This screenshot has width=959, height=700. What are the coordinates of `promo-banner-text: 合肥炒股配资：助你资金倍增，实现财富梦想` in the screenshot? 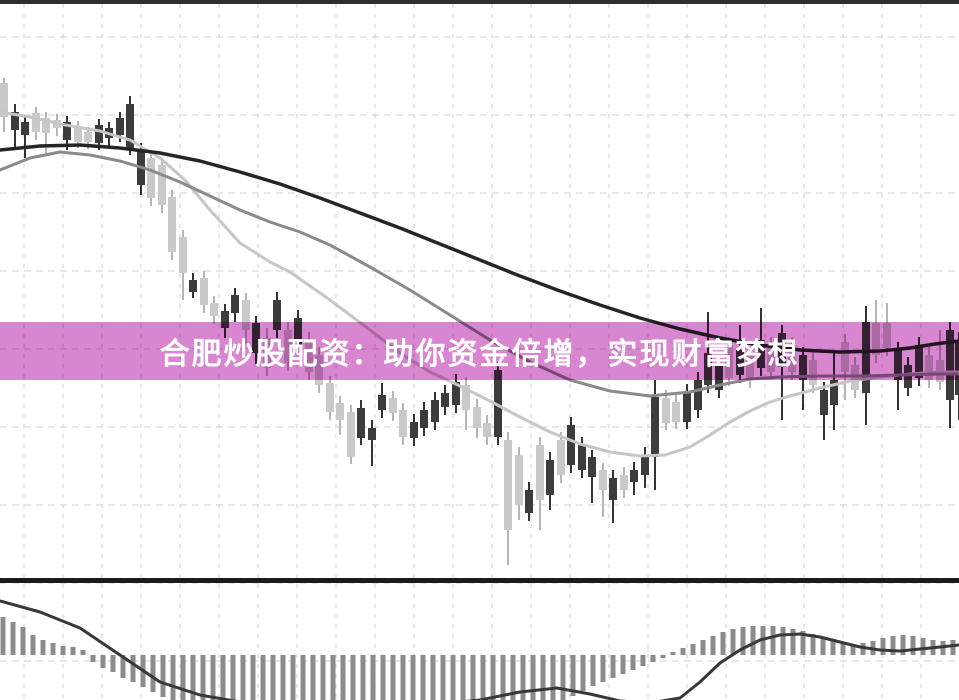 It's located at (479, 354).